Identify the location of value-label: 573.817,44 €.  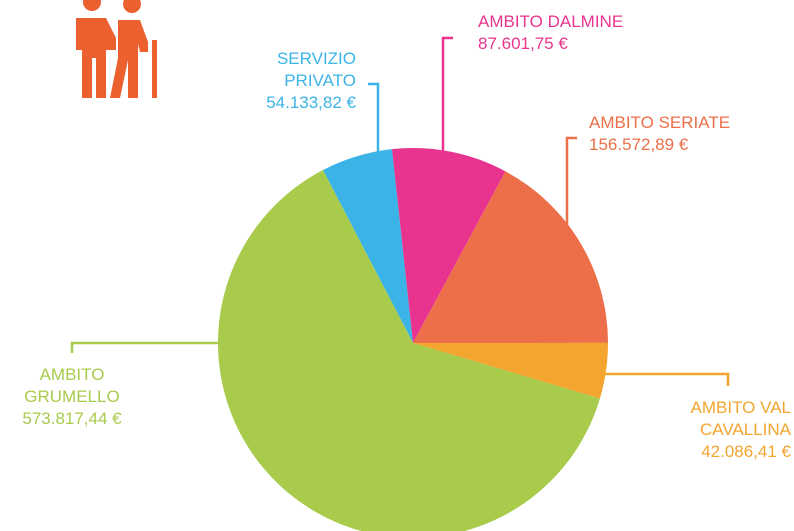
(72, 418).